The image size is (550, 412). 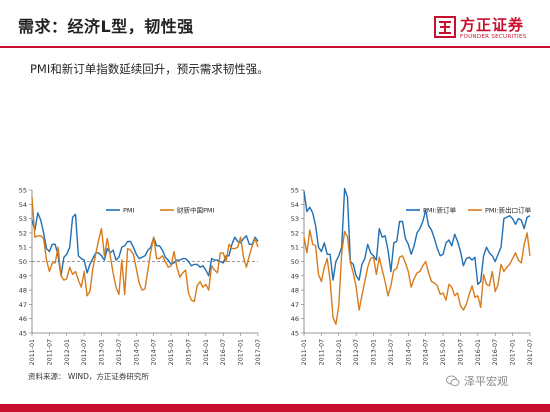 What do you see at coordinates (88, 376) in the screenshot?
I see `source-note: 资料来源： WIND，方正证券研究所` at bounding box center [88, 376].